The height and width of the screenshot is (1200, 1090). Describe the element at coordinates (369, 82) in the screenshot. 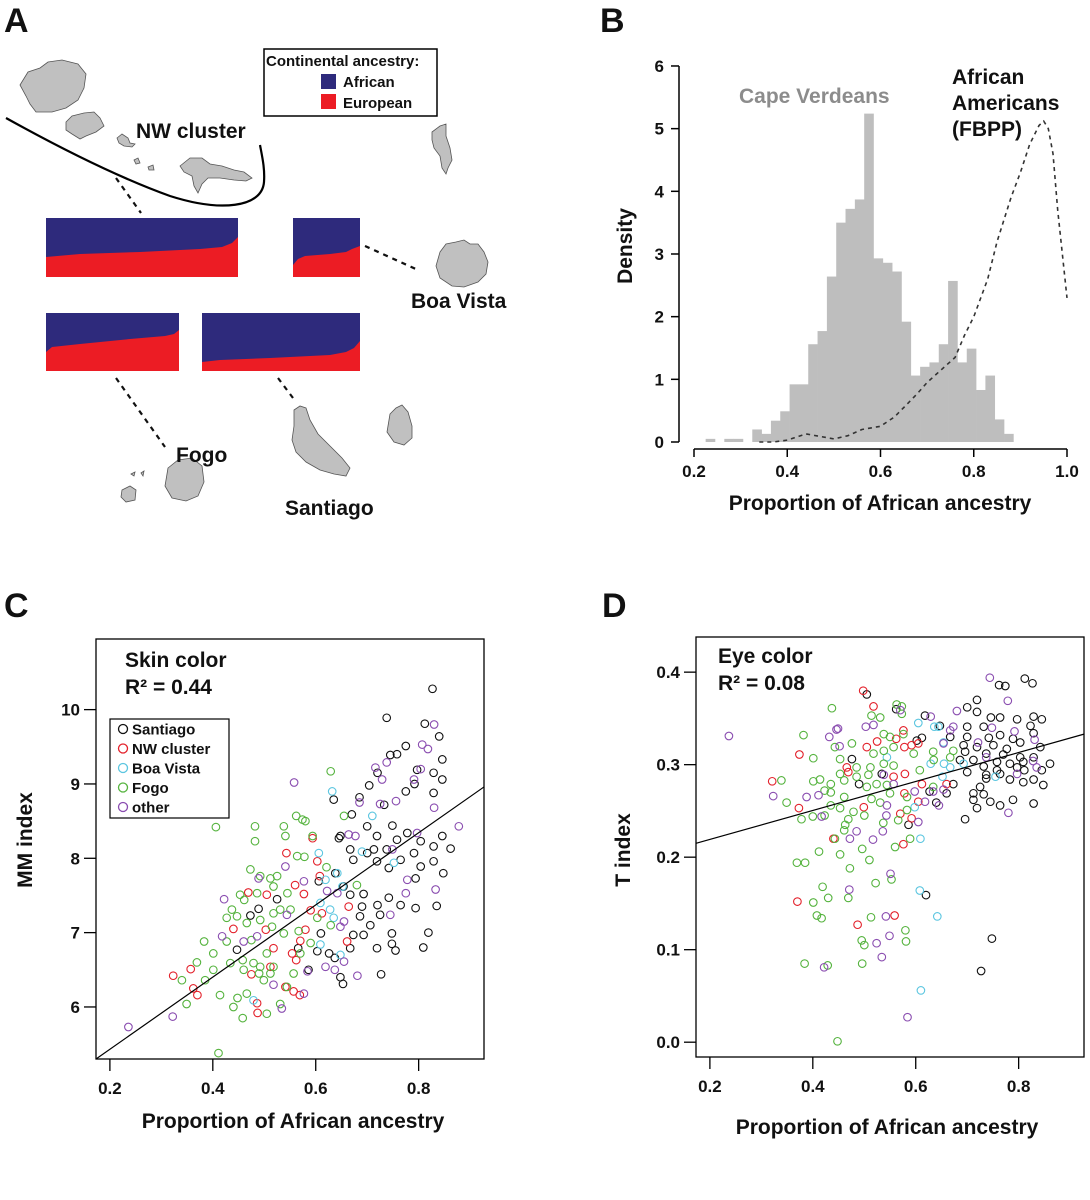

I see `legend-african: African` at that location.